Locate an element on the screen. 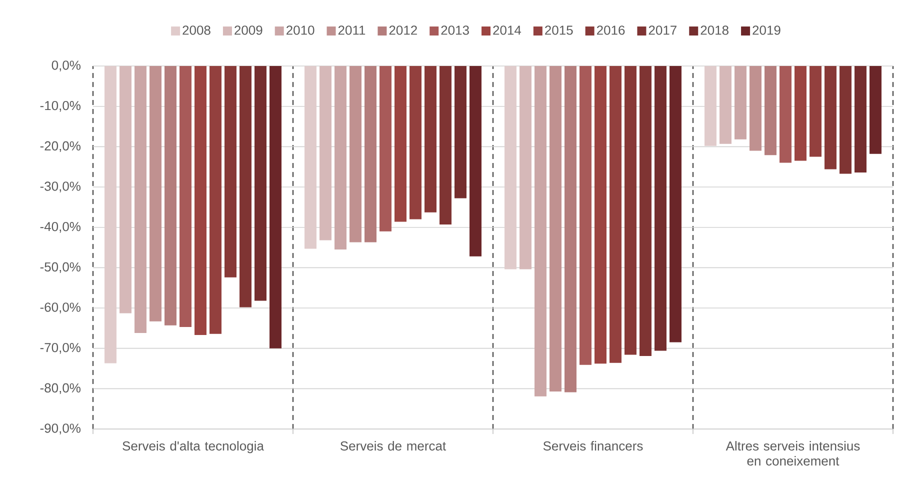 The width and height of the screenshot is (897, 489). legend-label: 2013 is located at coordinates (455, 30).